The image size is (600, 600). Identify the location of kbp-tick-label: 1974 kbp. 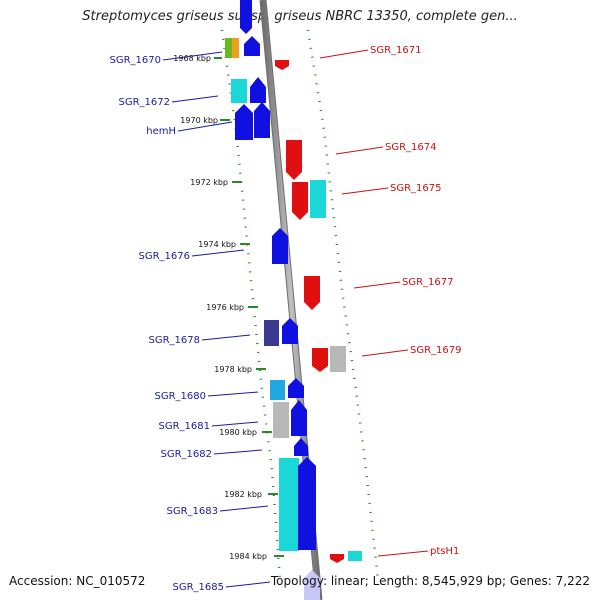
(217, 244).